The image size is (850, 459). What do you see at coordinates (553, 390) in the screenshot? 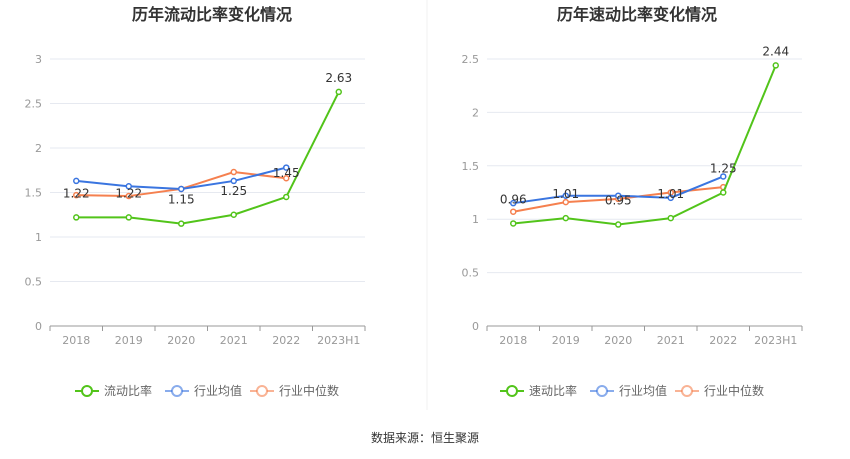
I see `legend-label: 速动比率` at bounding box center [553, 390].